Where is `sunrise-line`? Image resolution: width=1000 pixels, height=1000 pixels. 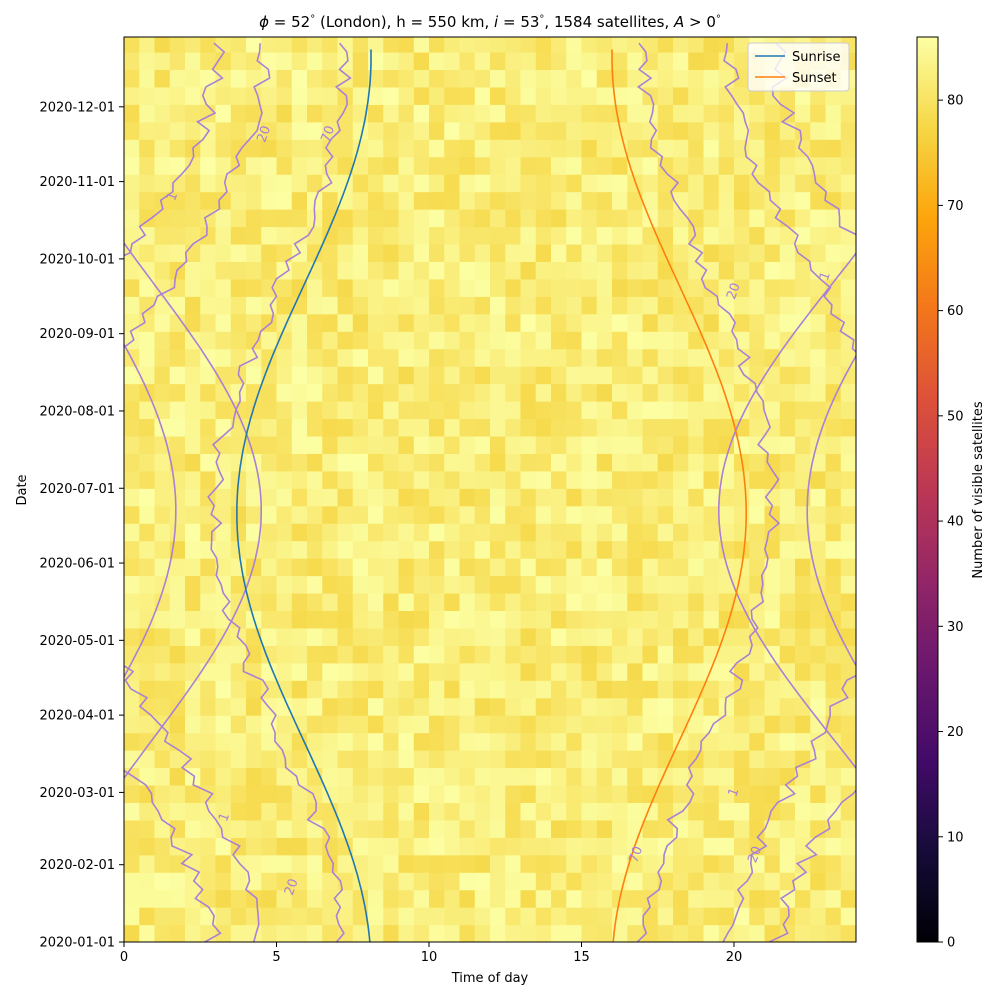
sunrise-line is located at coordinates (304, 495).